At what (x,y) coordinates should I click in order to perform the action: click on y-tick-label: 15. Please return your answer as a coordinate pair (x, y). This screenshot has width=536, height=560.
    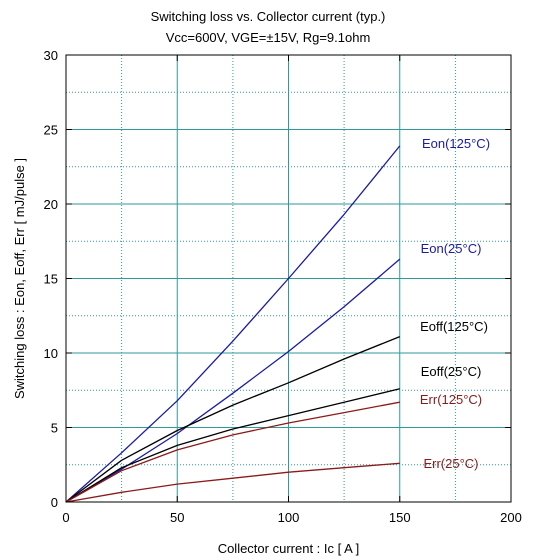
    Looking at the image, I should click on (51, 279).